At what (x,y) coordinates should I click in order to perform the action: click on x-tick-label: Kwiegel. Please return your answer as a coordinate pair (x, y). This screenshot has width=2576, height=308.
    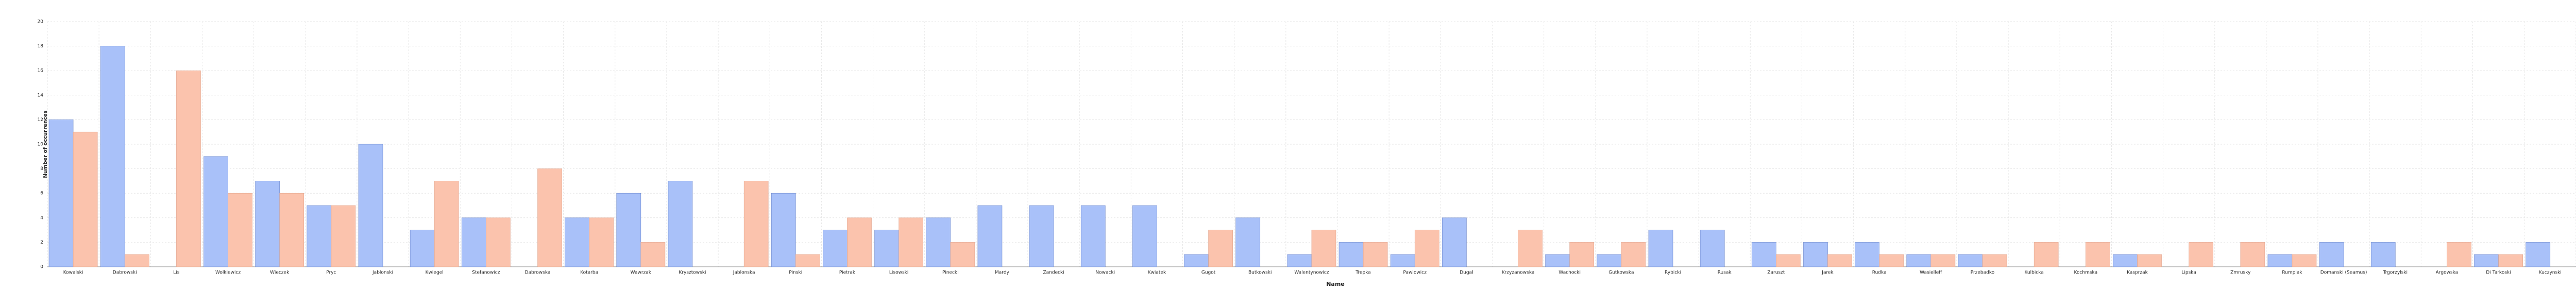
    Looking at the image, I should click on (435, 273).